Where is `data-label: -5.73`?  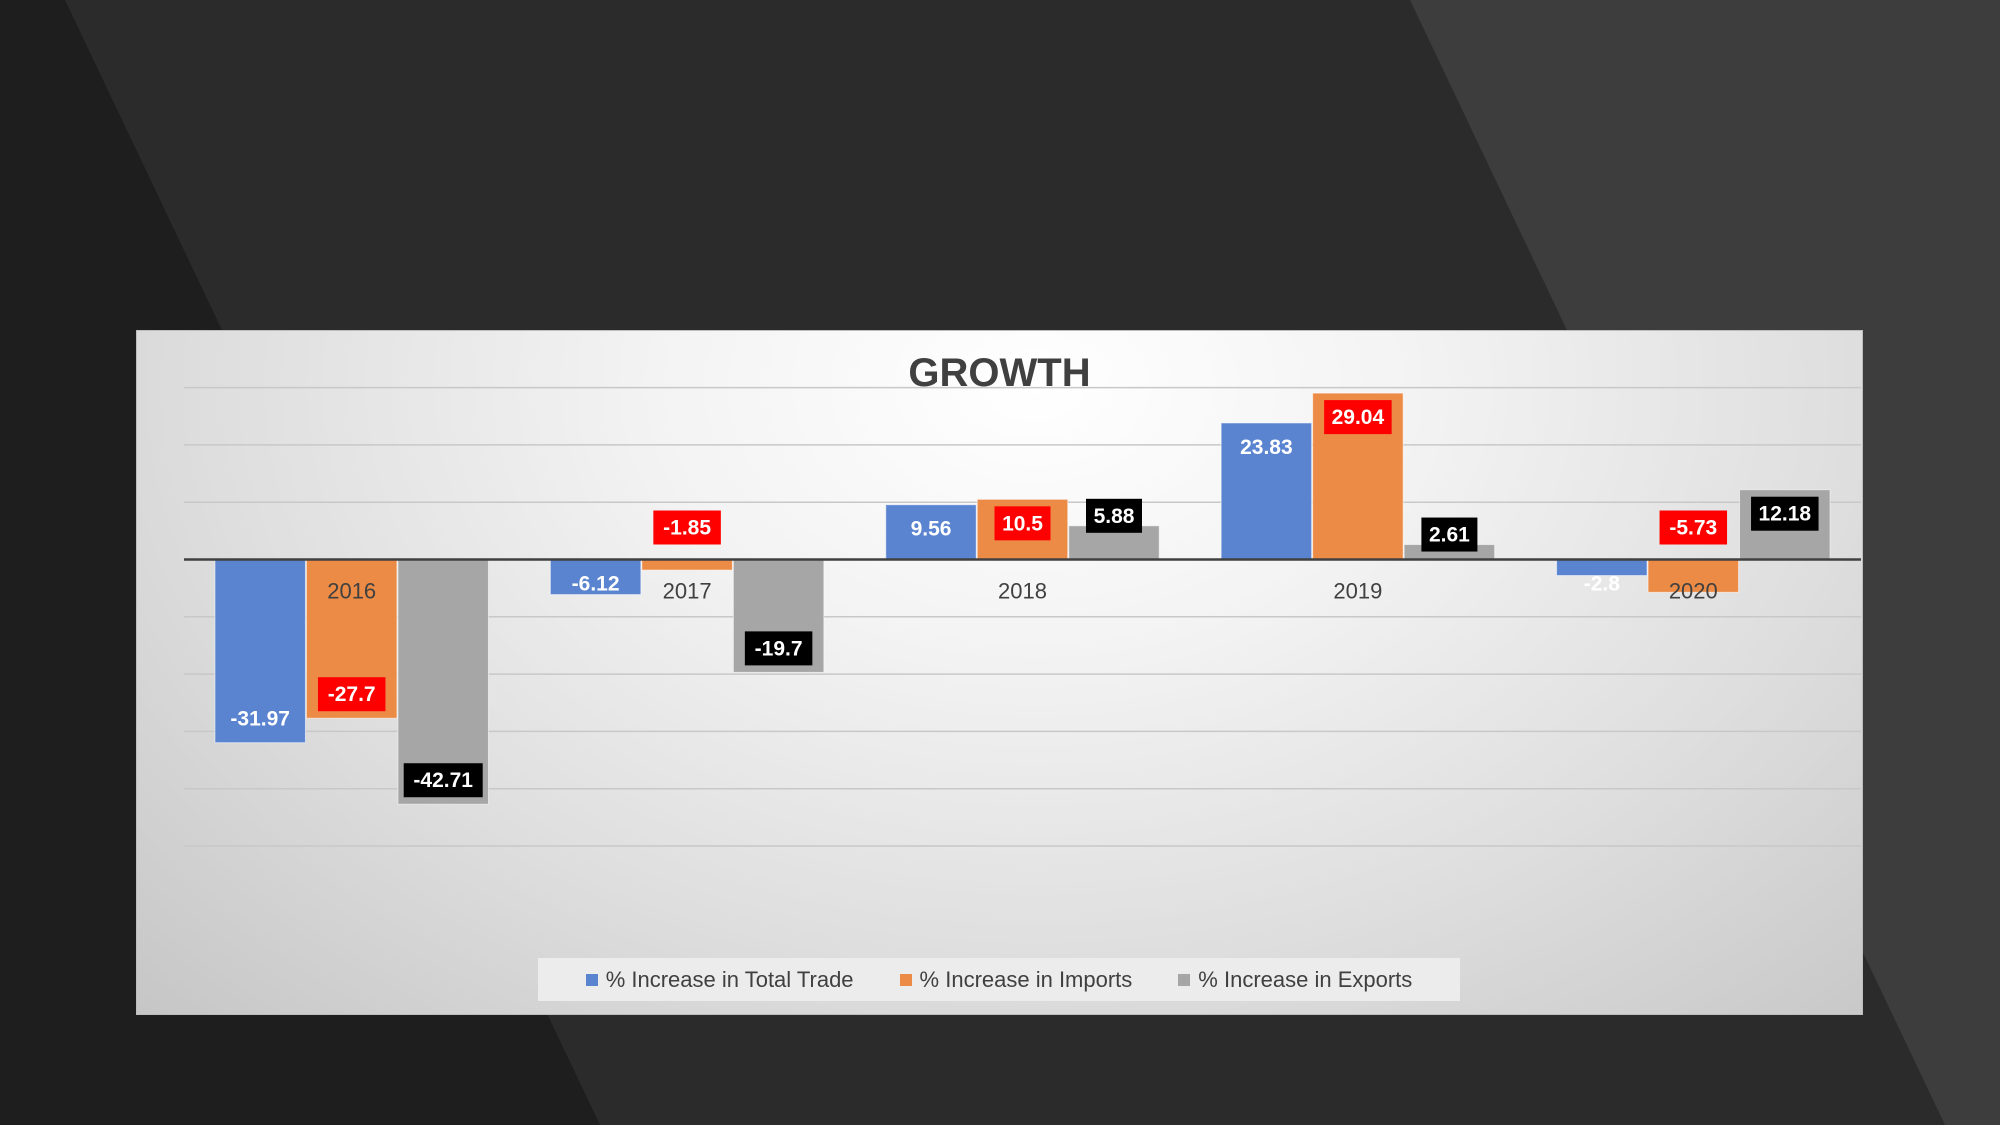 data-label: -5.73 is located at coordinates (1693, 528).